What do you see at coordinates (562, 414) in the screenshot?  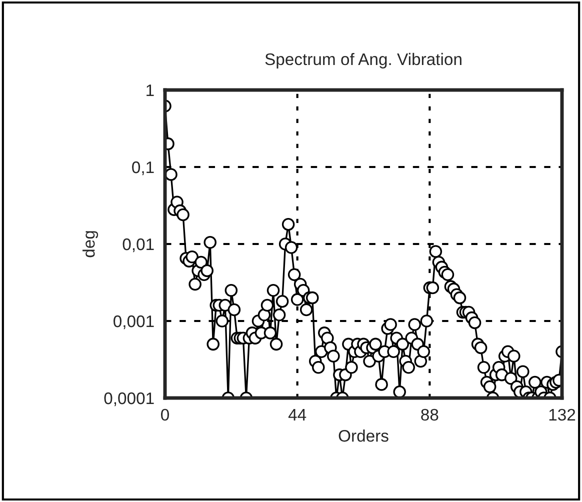 I see `x-tick-label: 132` at bounding box center [562, 414].